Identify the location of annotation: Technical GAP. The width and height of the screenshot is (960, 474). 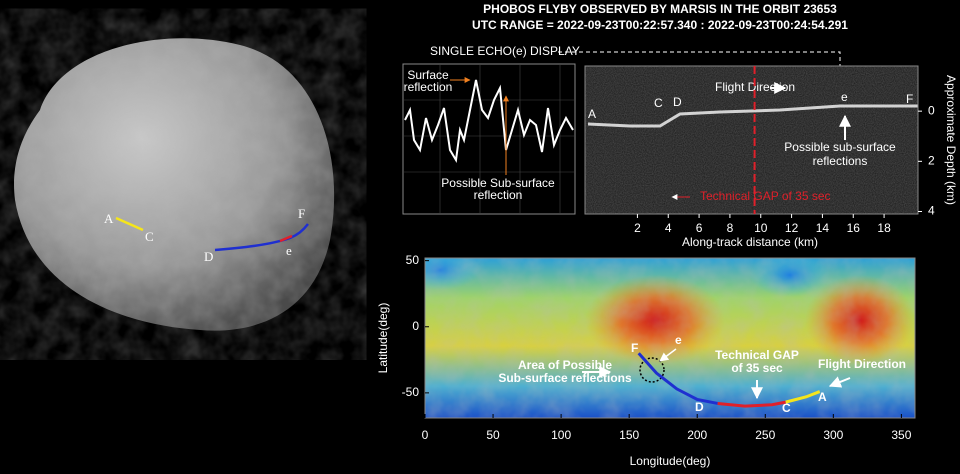
(757, 355).